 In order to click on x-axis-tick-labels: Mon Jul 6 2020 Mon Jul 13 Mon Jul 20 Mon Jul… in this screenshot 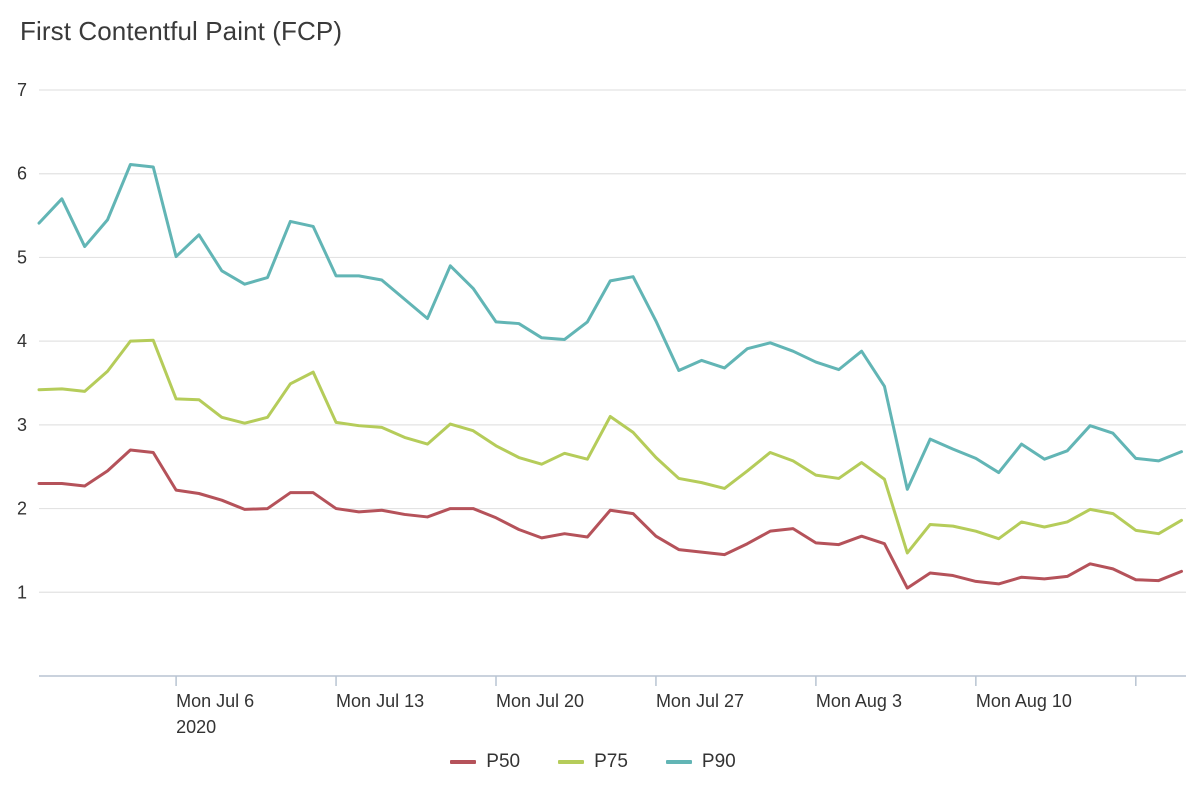, I will do `click(624, 714)`.